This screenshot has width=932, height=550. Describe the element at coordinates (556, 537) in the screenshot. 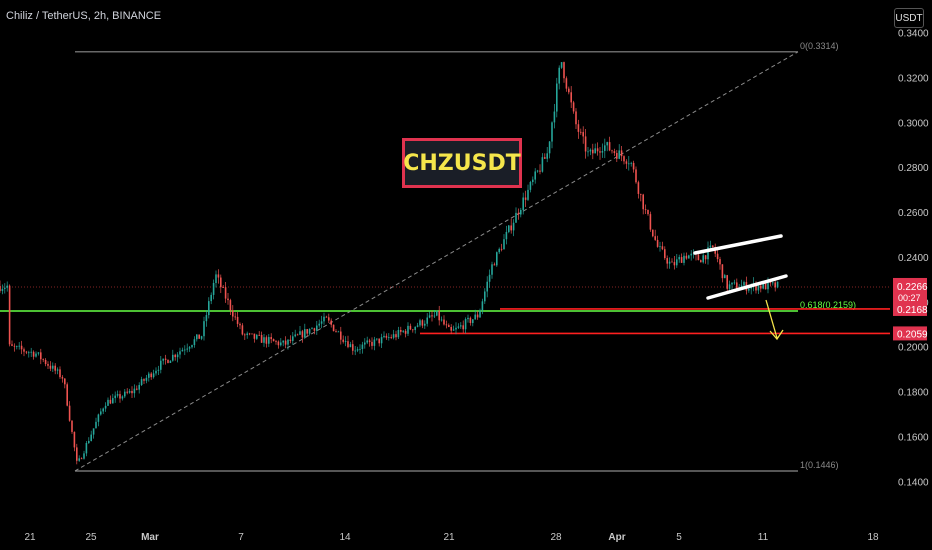

I see `time-tick-label: 28` at that location.